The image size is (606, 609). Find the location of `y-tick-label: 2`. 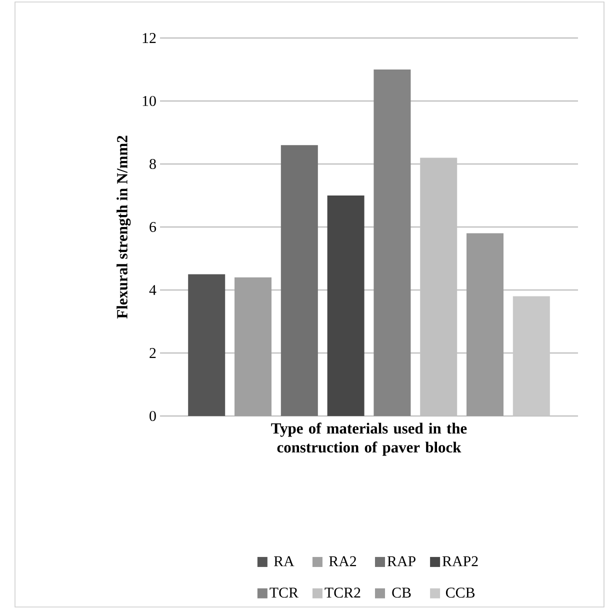

y-tick-label: 2 is located at coordinates (153, 353).